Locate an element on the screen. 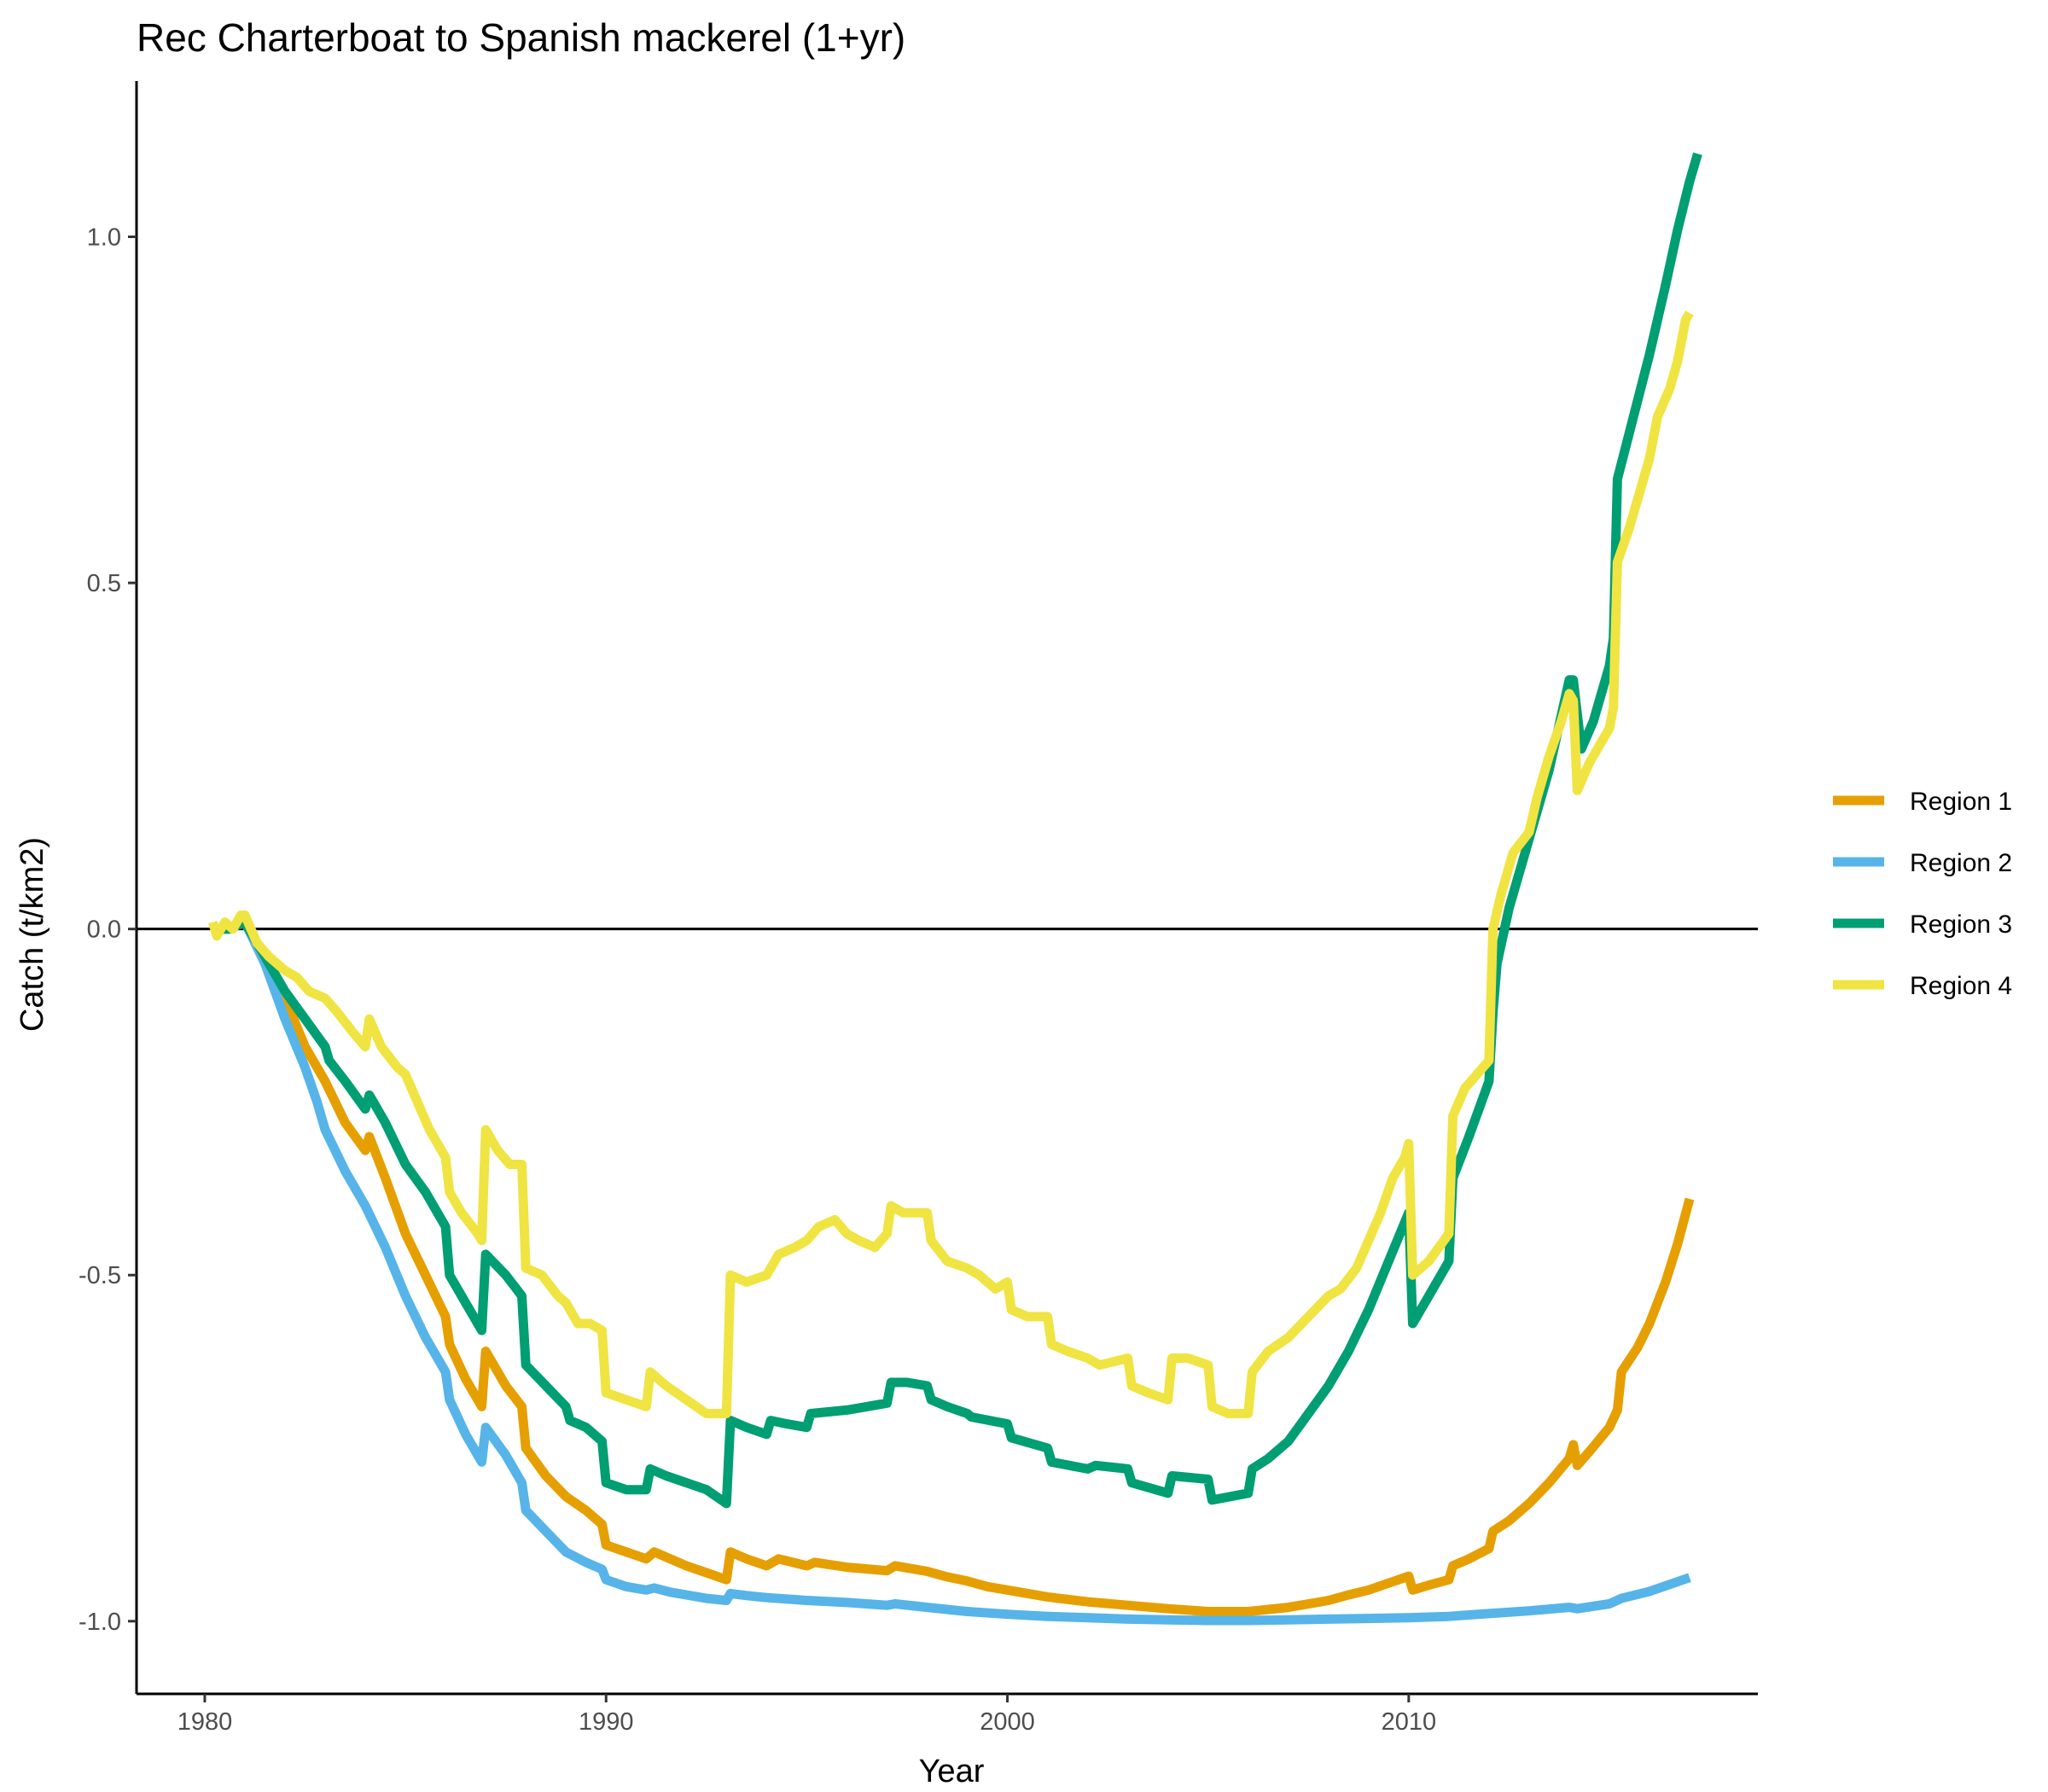  x-axis-ticks: 1980 1990 2000 2010 is located at coordinates (806, 1715).